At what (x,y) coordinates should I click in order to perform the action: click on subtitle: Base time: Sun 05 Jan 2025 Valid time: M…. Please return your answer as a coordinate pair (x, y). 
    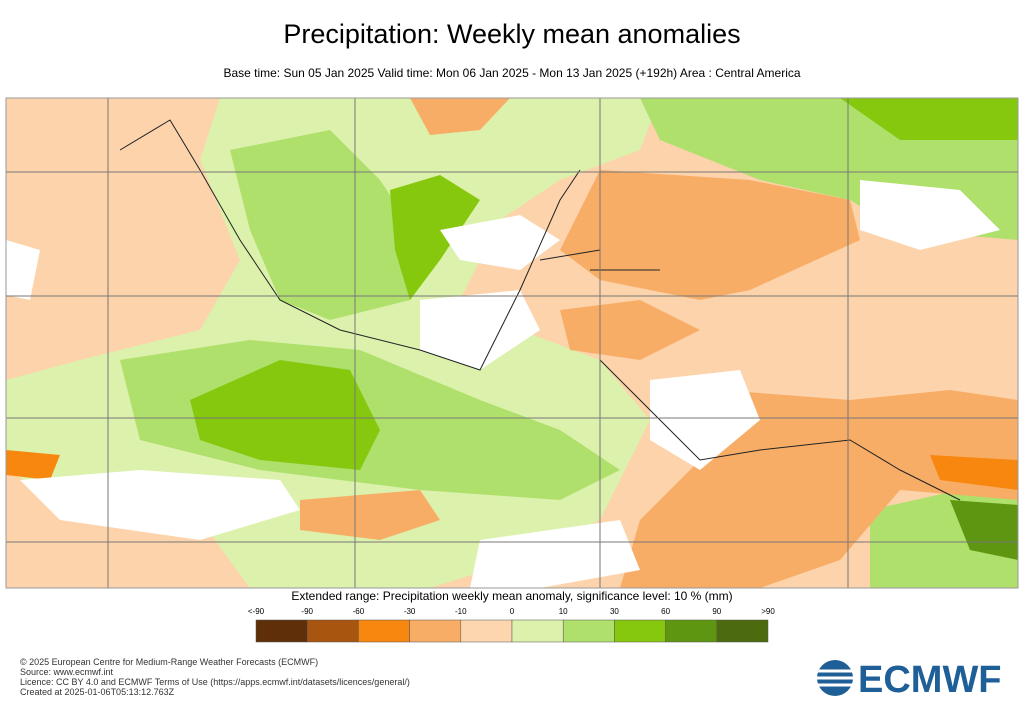
    Looking at the image, I should click on (511, 73).